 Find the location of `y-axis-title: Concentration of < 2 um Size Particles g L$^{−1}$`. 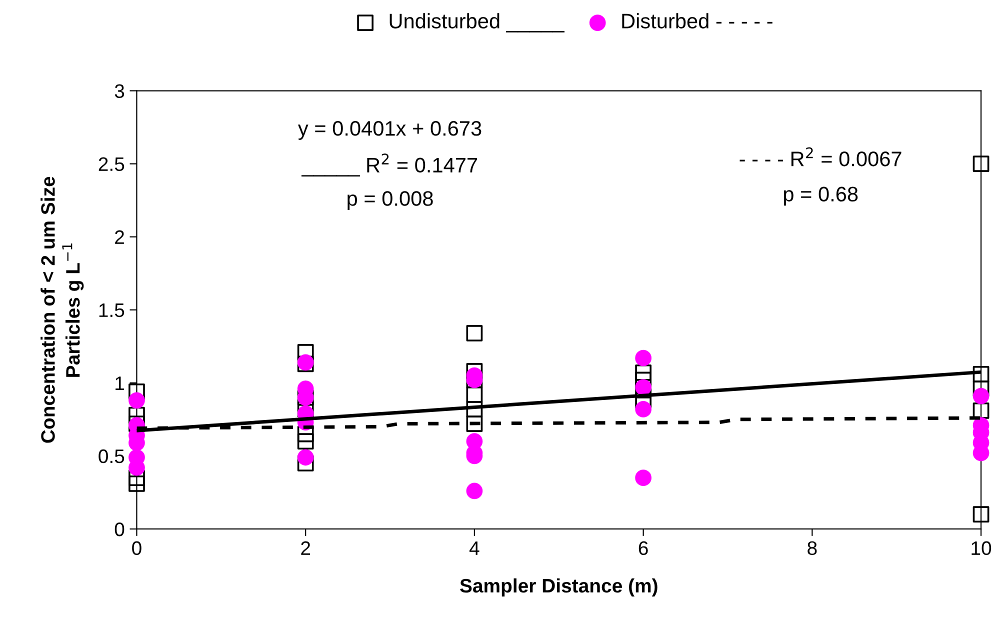

y-axis-title: Concentration of < 2 um Size Particles g L$^{−1}$ is located at coordinates (62, 309).